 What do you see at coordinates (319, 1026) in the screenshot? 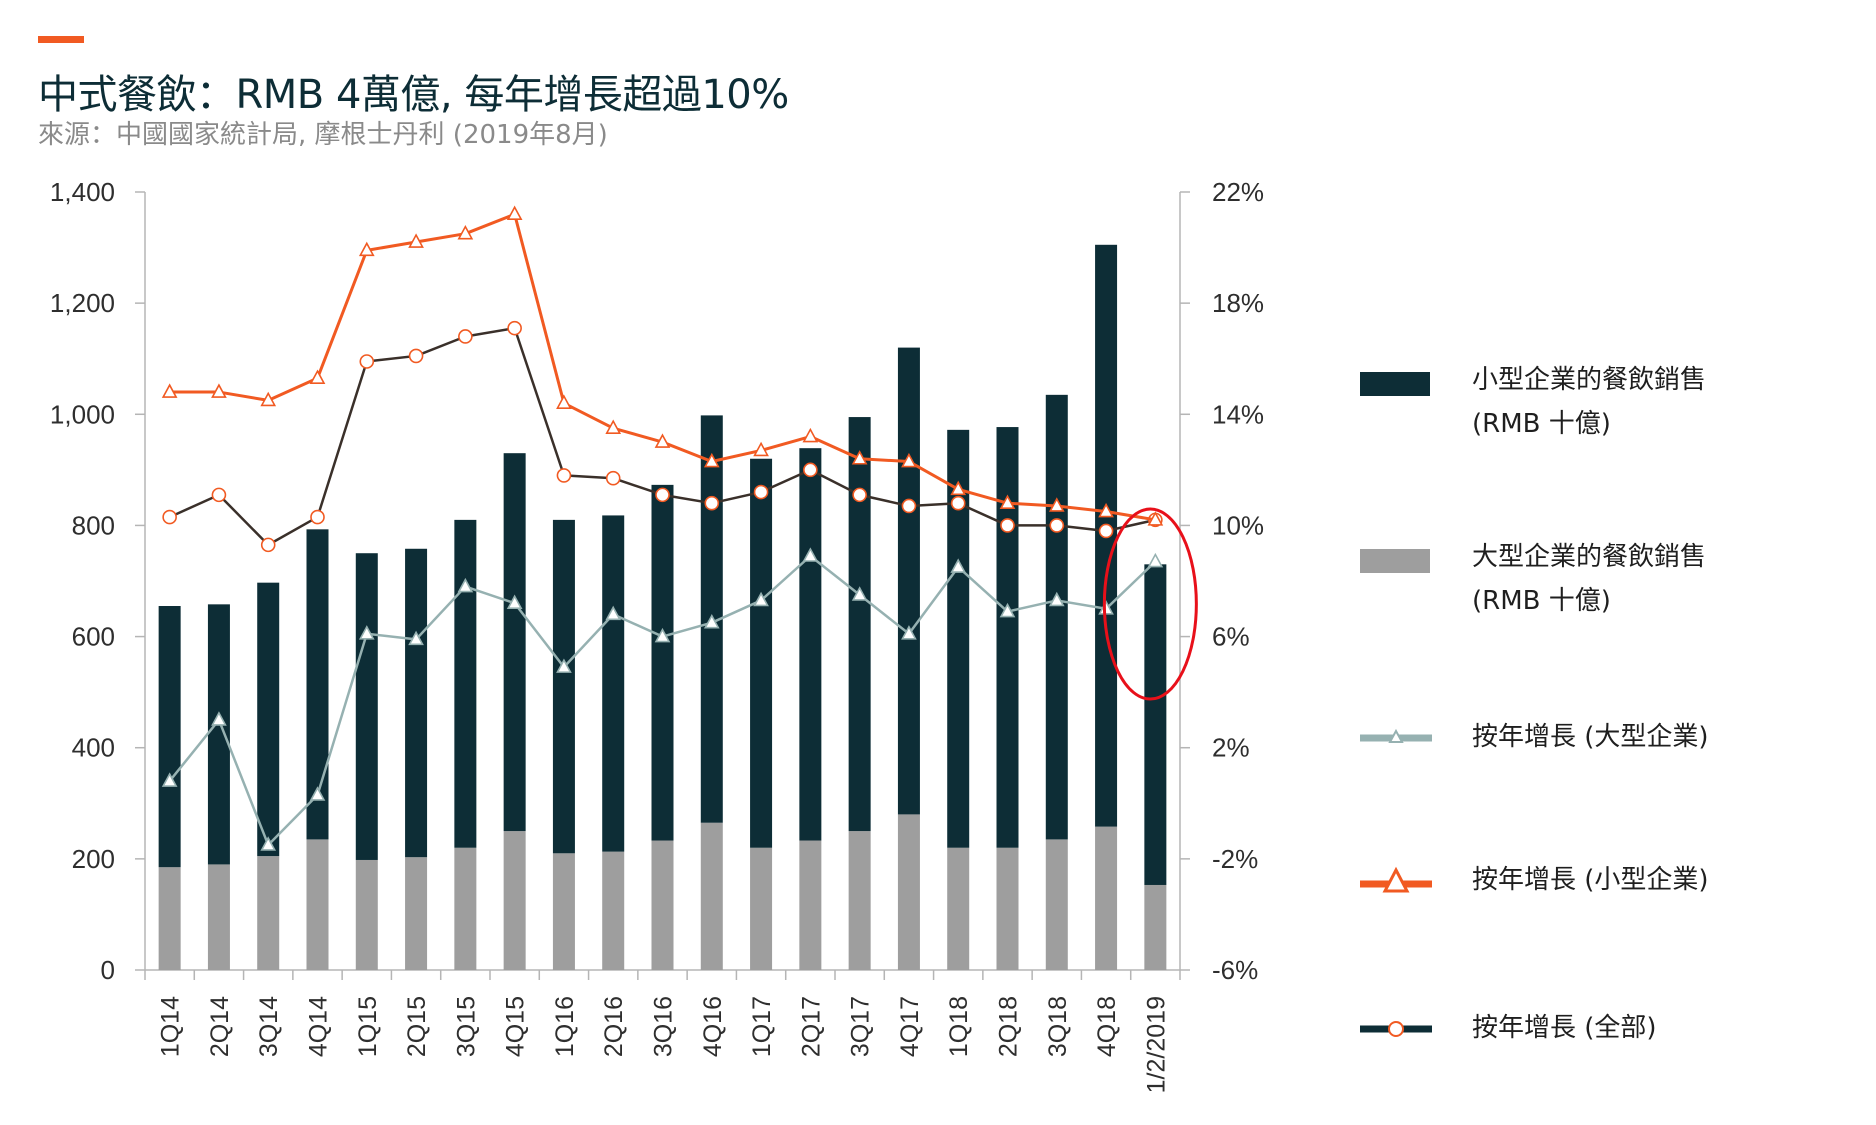
I see `x-tick-label: 4Q14` at bounding box center [319, 1026].